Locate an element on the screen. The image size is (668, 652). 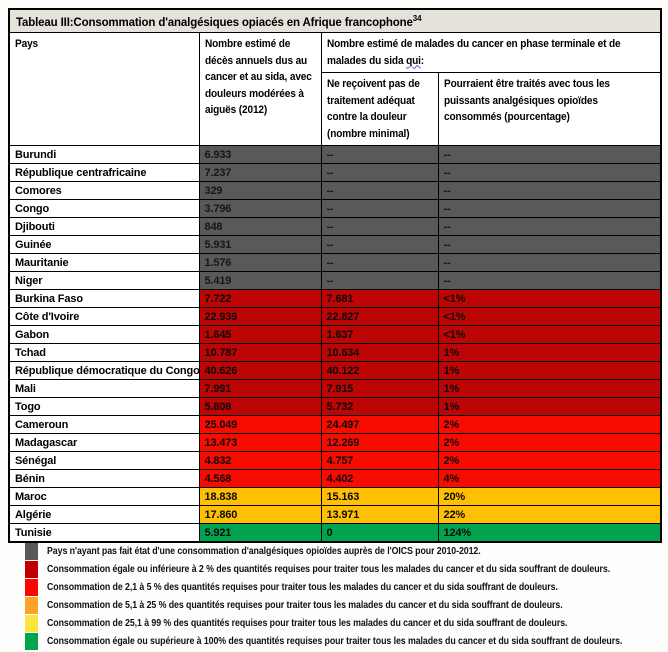
cell-deces: 10.787 is located at coordinates (260, 352).